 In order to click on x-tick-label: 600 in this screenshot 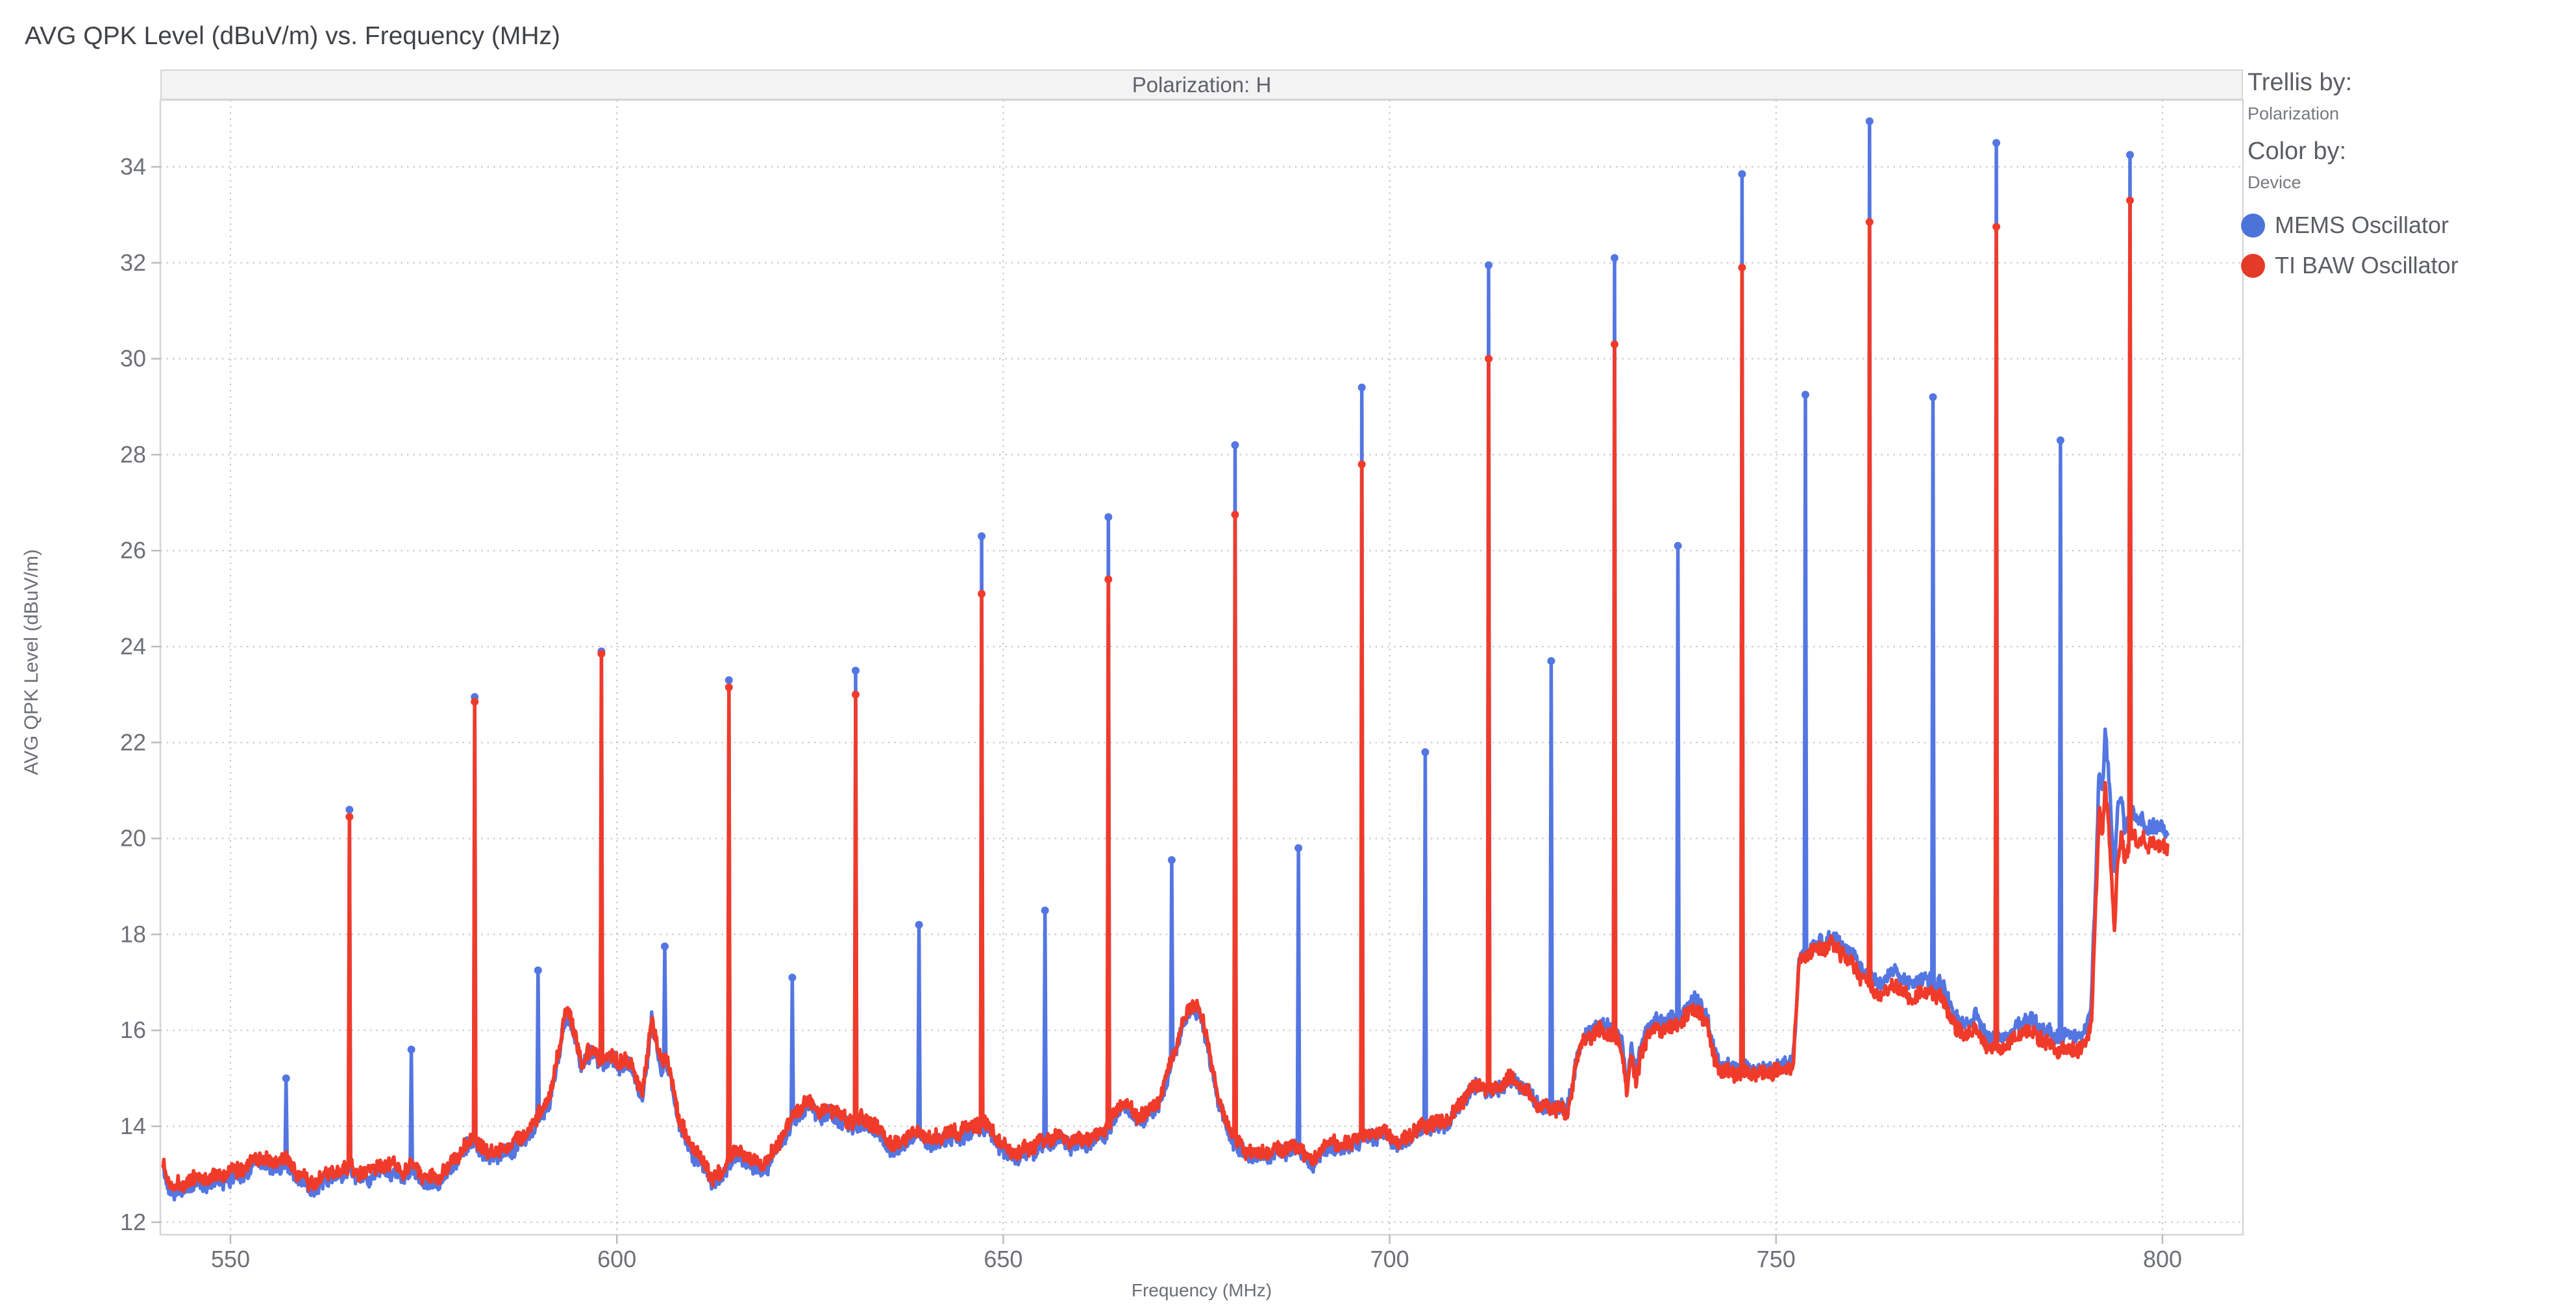, I will do `click(616, 1259)`.